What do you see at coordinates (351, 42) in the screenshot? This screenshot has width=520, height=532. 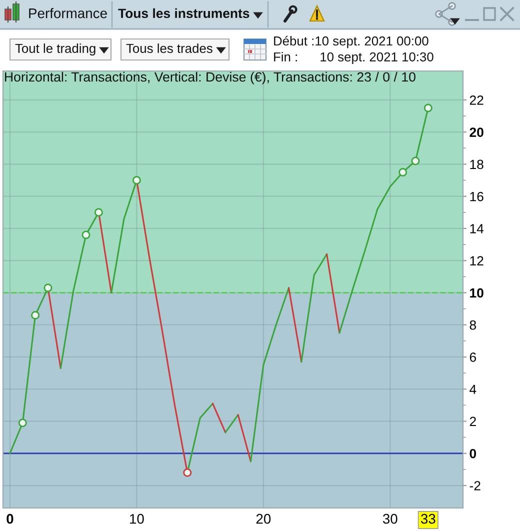 I see `text: Début :10 sept. 2021 00:00` at bounding box center [351, 42].